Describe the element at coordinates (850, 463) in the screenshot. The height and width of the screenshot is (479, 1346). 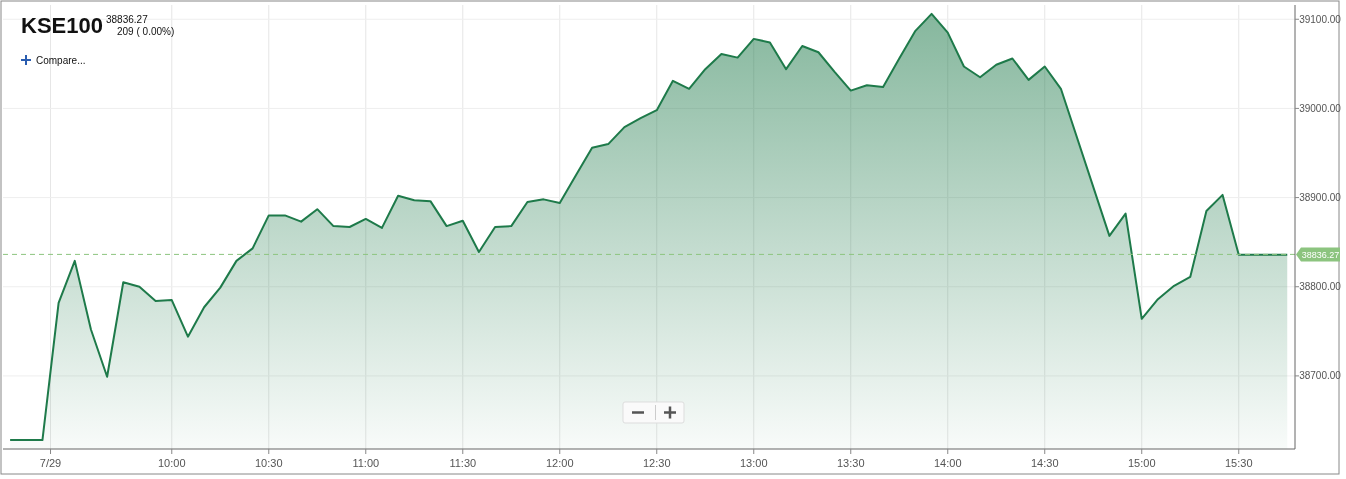
I see `x-tick-label: 13:30` at that location.